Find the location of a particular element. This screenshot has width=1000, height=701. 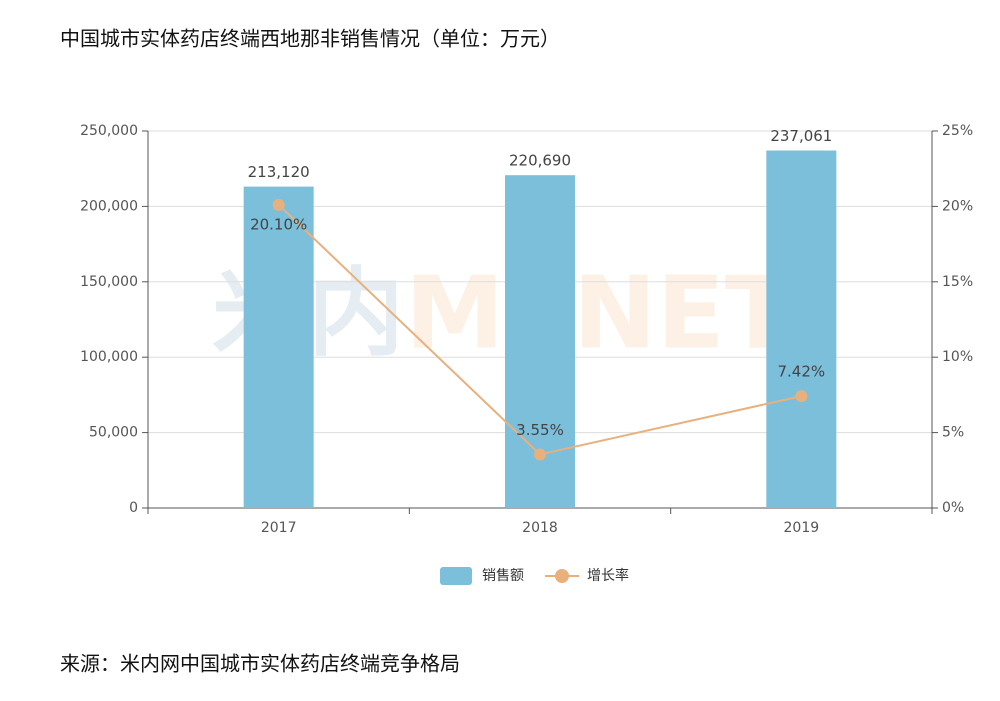

x-tick-label: 2017 is located at coordinates (279, 528).